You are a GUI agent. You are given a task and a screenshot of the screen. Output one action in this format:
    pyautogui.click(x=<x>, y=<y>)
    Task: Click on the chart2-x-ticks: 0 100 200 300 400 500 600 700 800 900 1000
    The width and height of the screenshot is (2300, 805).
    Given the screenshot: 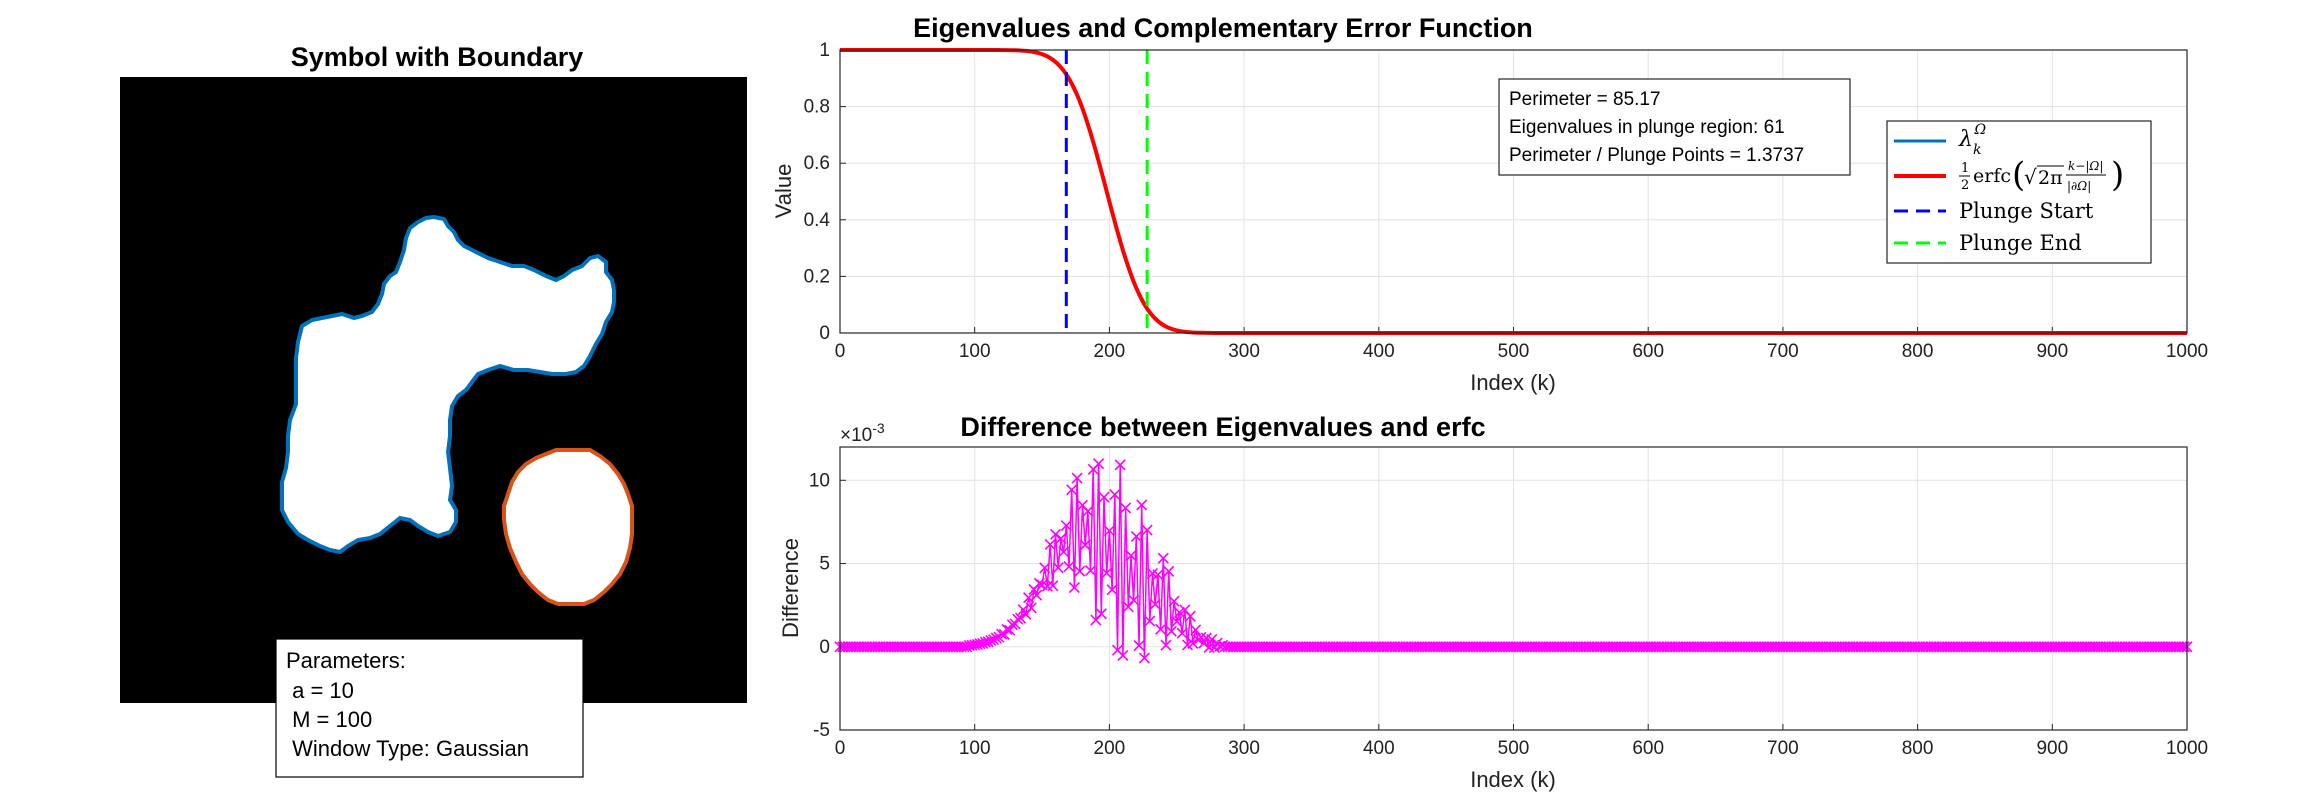 What is the action you would take?
    pyautogui.click(x=1521, y=741)
    